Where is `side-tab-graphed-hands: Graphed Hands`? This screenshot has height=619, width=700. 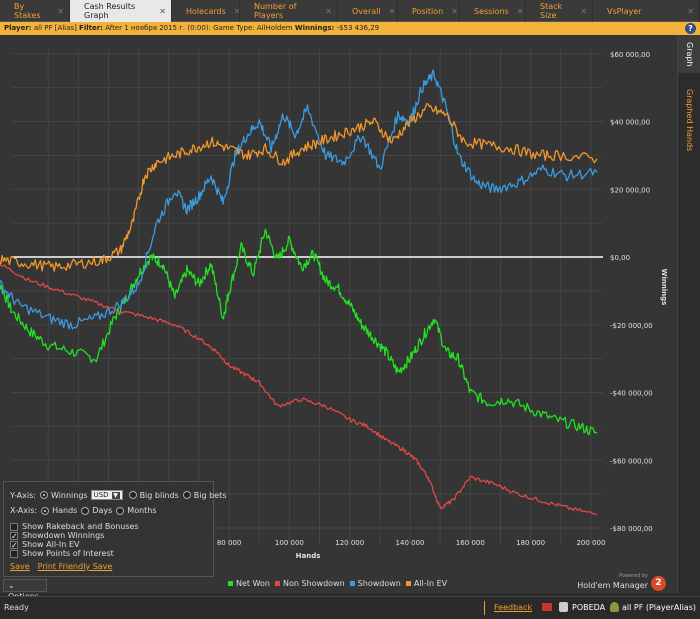
side-tab-graphed-hands: Graphed Hands is located at coordinates (689, 120).